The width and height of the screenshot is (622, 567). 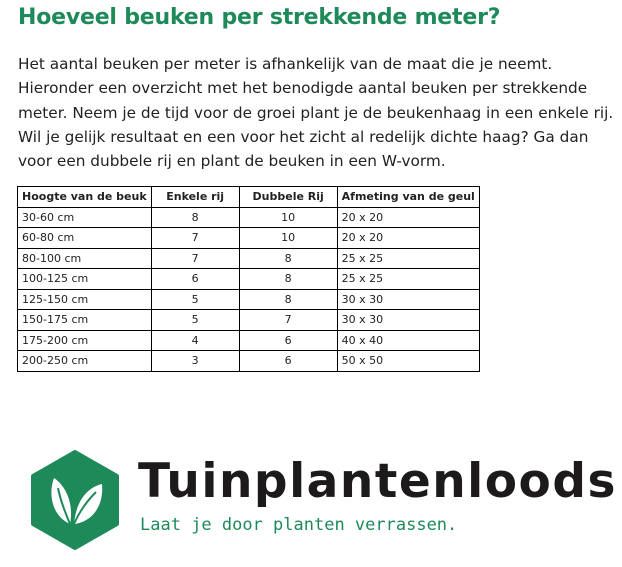 What do you see at coordinates (84, 299) in the screenshot?
I see `cell-hoogte: 125-150 cm` at bounding box center [84, 299].